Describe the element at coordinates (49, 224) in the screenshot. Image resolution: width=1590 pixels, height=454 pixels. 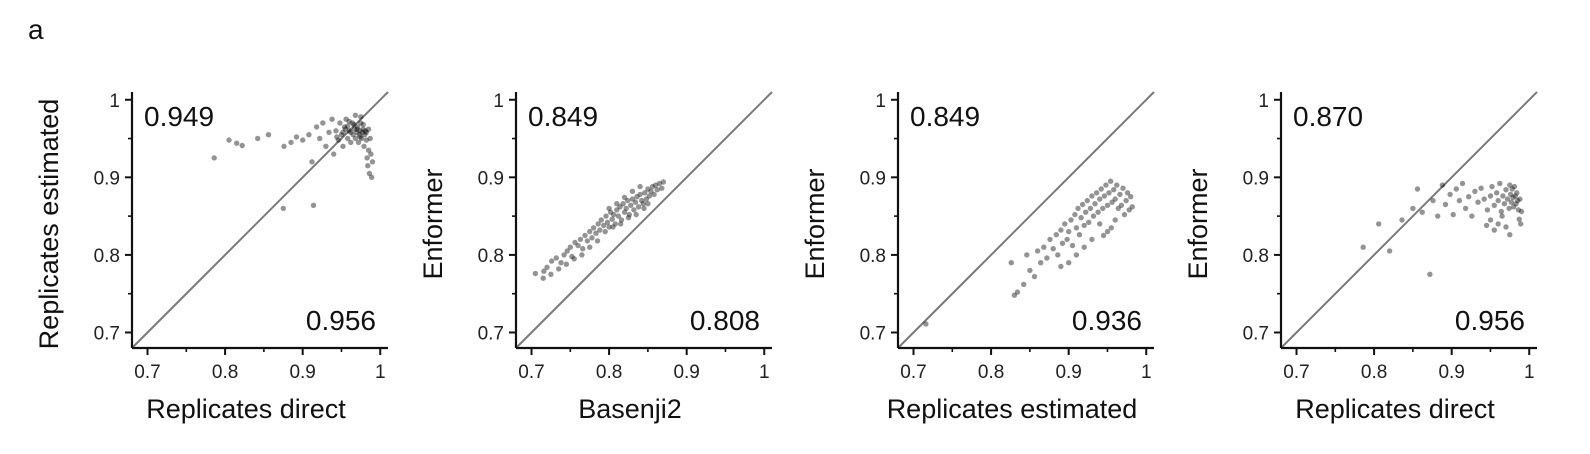
I see `y-axis-title: Replicates estimated` at that location.